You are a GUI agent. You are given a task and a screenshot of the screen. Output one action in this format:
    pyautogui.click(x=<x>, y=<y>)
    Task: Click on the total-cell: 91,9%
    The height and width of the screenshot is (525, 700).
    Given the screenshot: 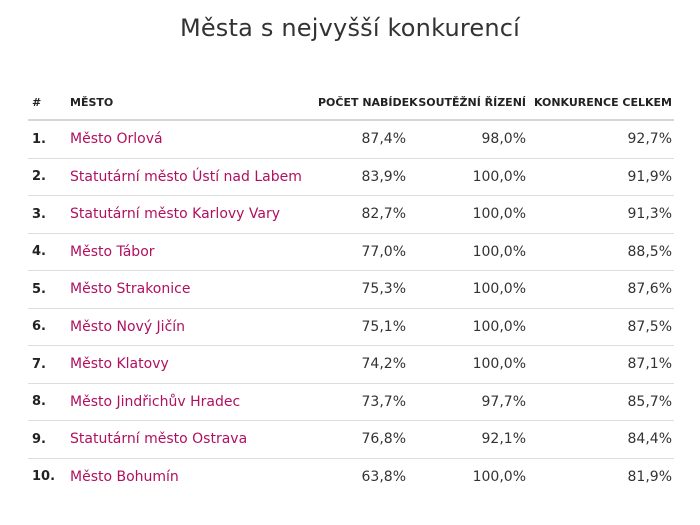 What is the action you would take?
    pyautogui.click(x=601, y=177)
    